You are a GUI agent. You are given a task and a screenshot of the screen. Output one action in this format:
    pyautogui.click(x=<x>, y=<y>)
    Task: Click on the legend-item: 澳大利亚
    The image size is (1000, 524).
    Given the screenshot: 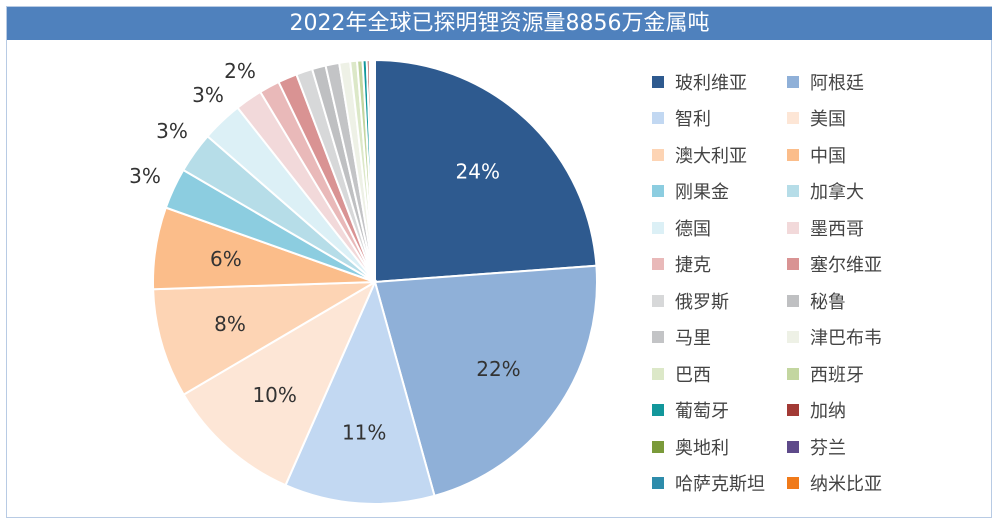 What is the action you would take?
    pyautogui.click(x=719, y=154)
    